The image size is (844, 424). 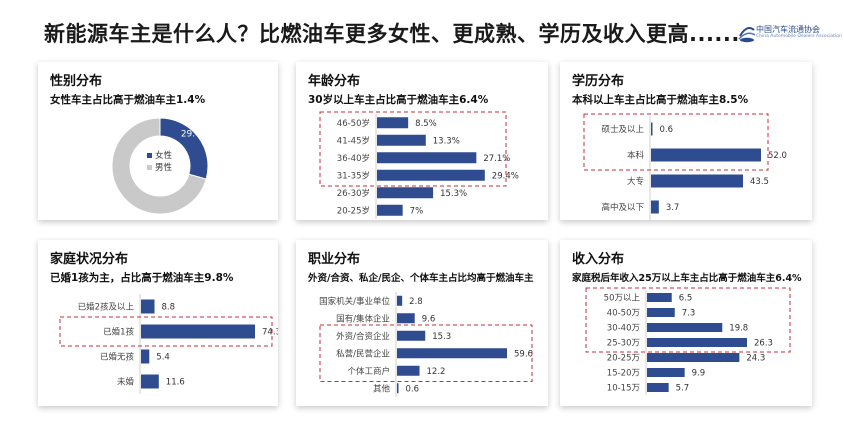 What do you see at coordinates (149, 155) in the screenshot?
I see `gender-legend-swatch` at bounding box center [149, 155].